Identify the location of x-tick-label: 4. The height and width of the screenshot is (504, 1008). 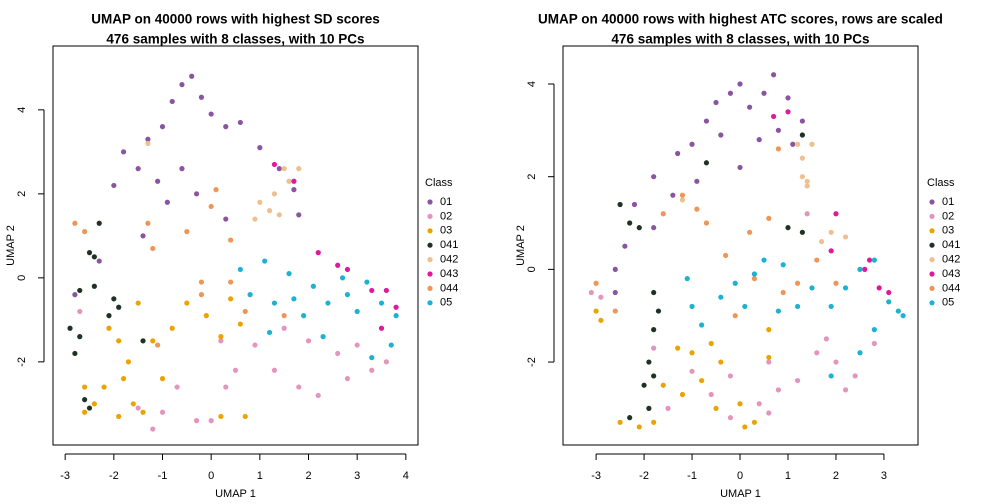
(406, 476).